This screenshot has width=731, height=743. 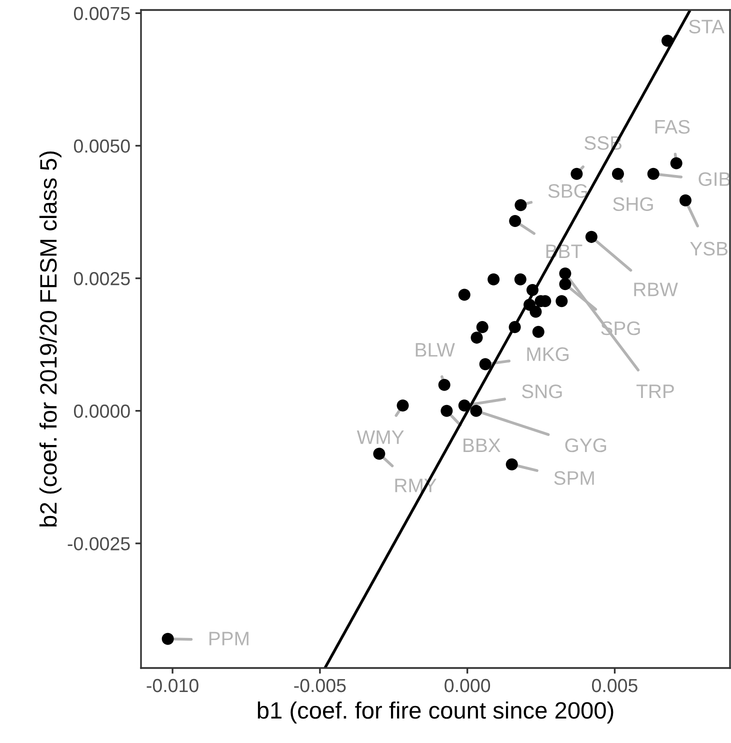 I want to click on annotation: SPM, so click(x=574, y=478).